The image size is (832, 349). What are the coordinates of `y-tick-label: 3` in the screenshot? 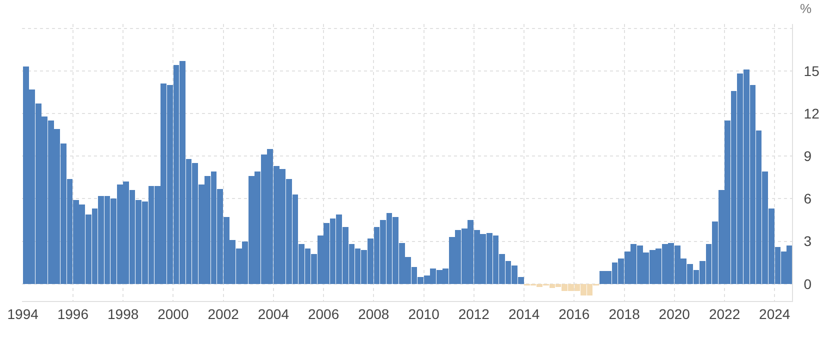 It's located at (808, 241).